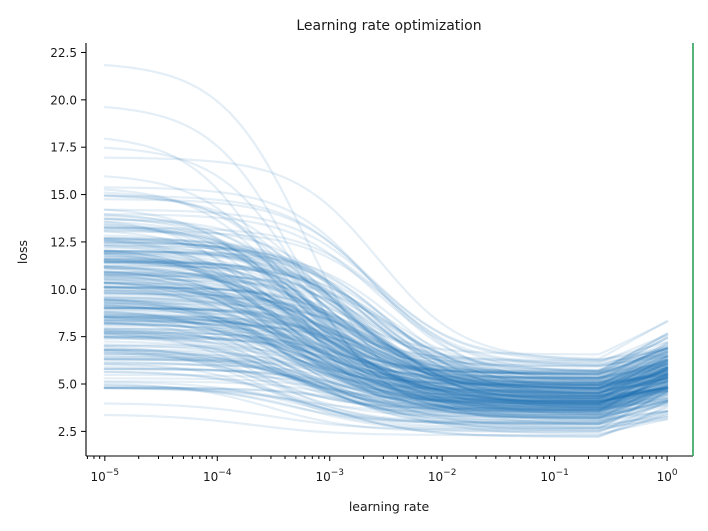 Image resolution: width=708 pixels, height=531 pixels. I want to click on y-axis-label: loss, so click(22, 252).